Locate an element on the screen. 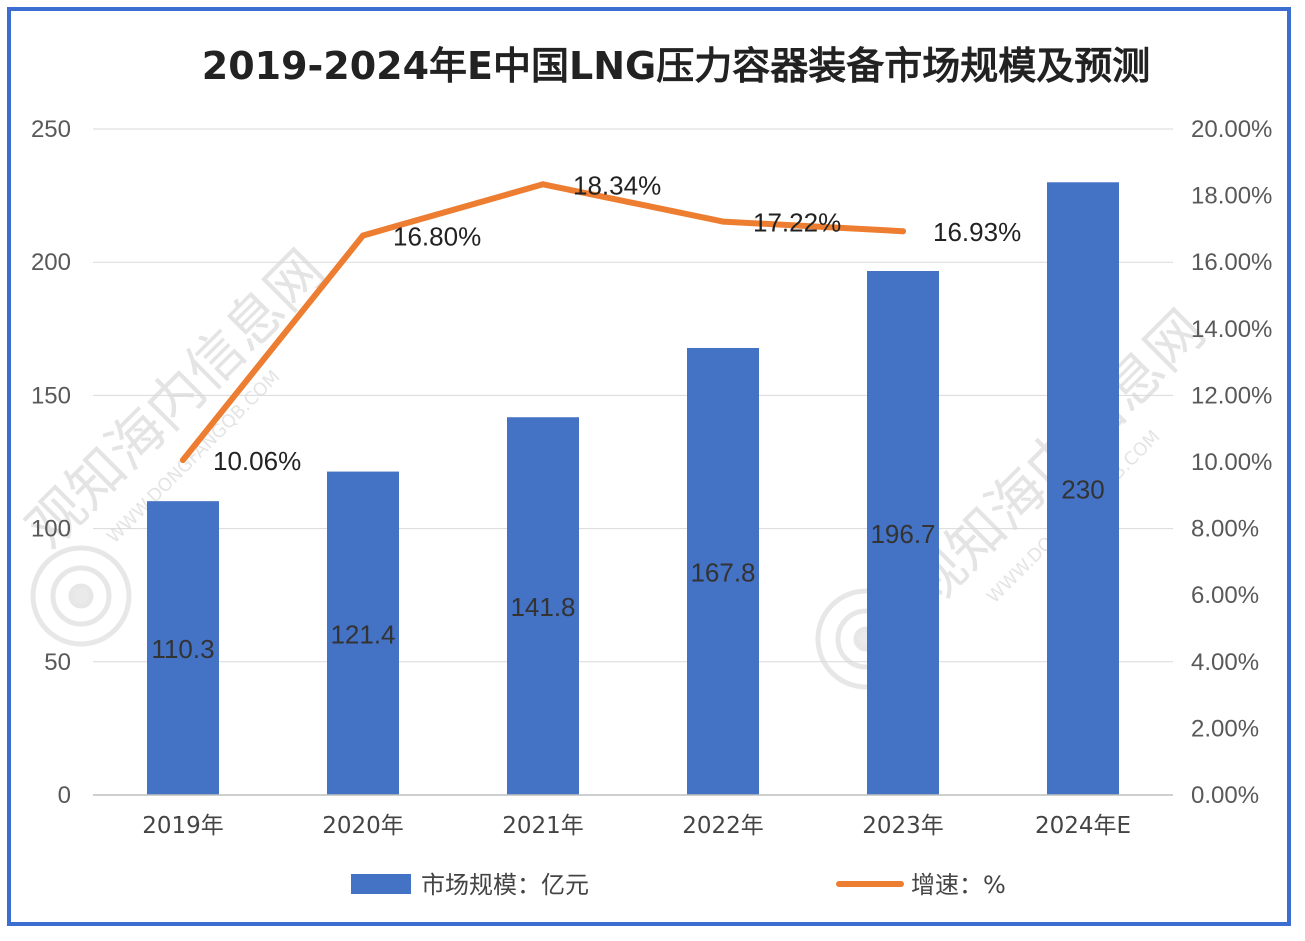 The image size is (1305, 941). bar-data-label: 230 is located at coordinates (1082, 490).